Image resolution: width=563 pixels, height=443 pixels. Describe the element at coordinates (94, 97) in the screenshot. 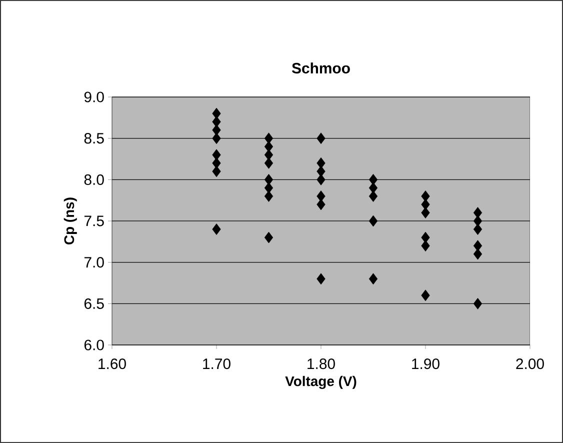

I see `y-tick-label: 9.0` at that location.